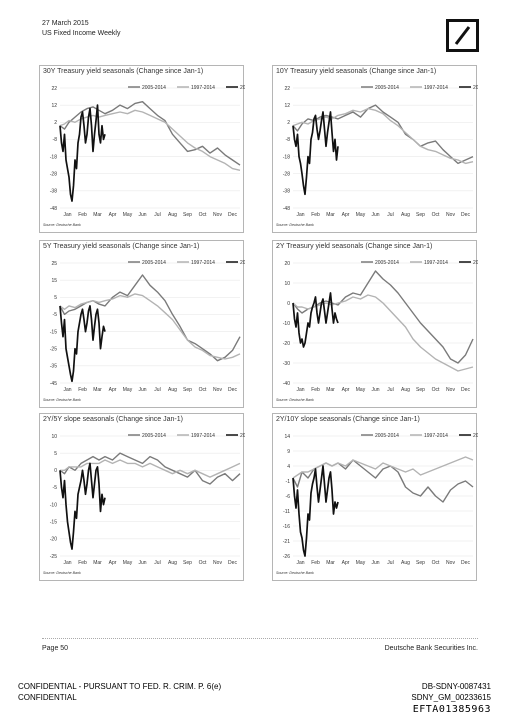 The image size is (512, 719). I want to click on y-tick-label: -25, so click(53, 350).